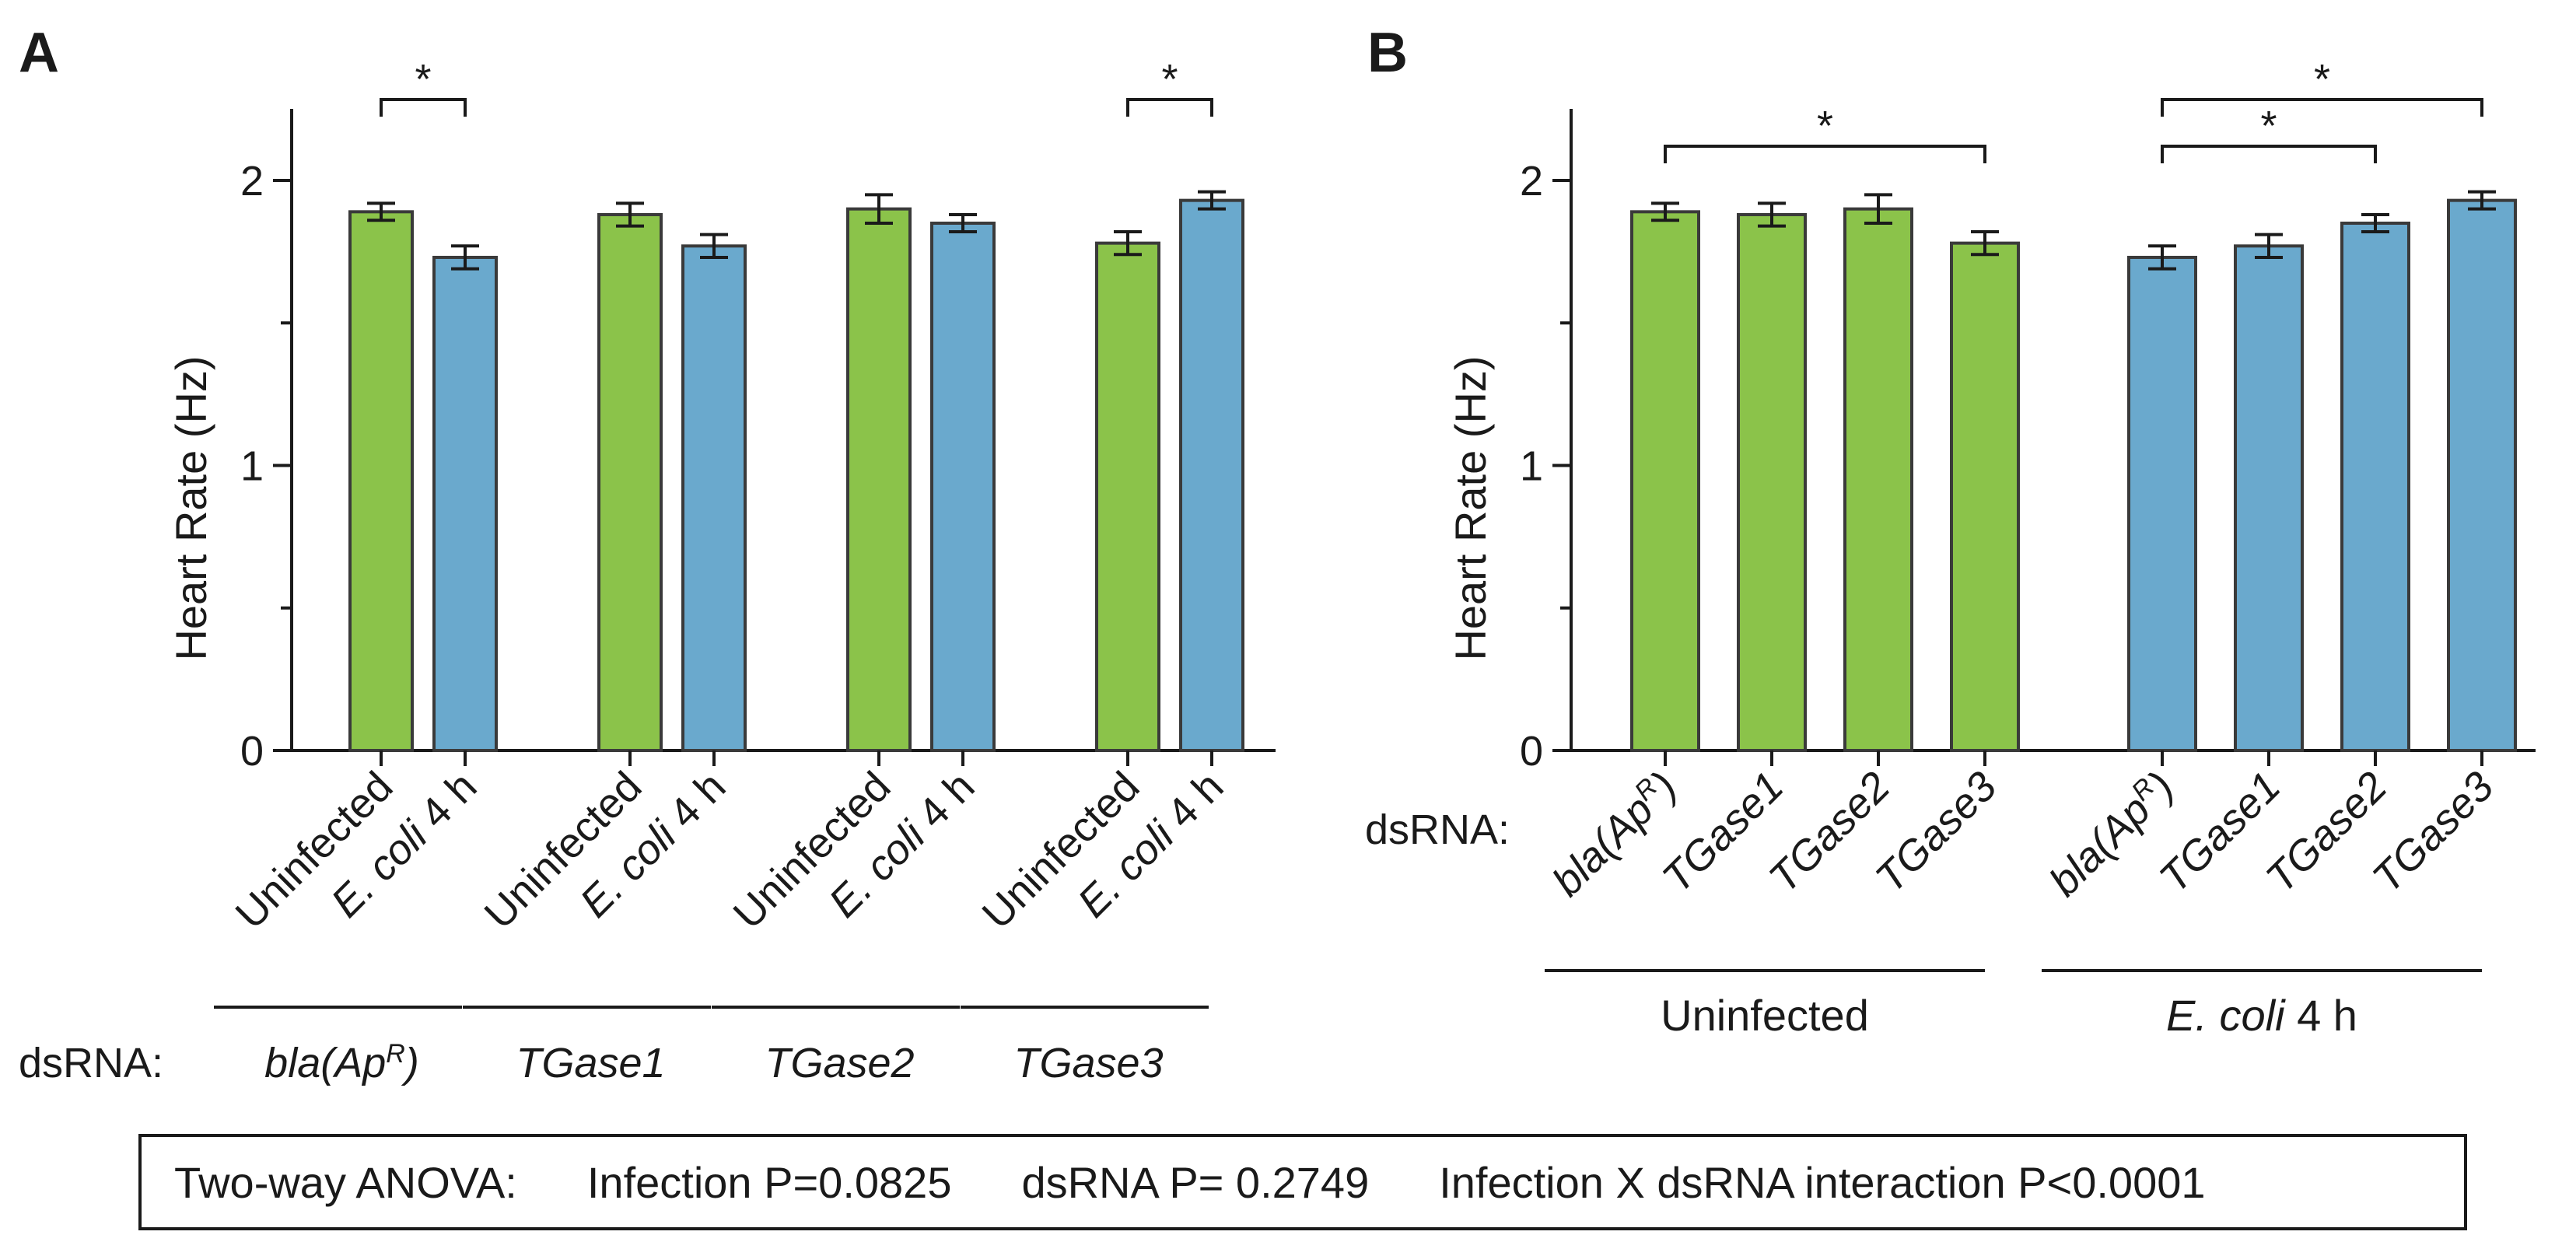 This screenshot has height=1256, width=2576. I want to click on anova-infection: Infection P=0.0825, so click(769, 1182).